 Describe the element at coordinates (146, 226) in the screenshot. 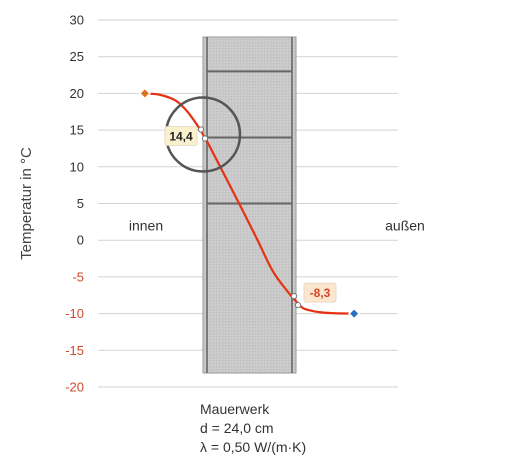

I see `region-inside-label: innen` at that location.